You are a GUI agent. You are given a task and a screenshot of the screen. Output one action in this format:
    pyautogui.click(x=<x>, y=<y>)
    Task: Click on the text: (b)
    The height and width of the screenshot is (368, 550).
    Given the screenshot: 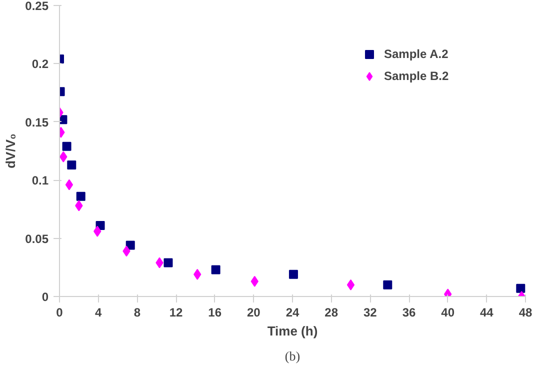 What is the action you would take?
    pyautogui.click(x=292, y=356)
    